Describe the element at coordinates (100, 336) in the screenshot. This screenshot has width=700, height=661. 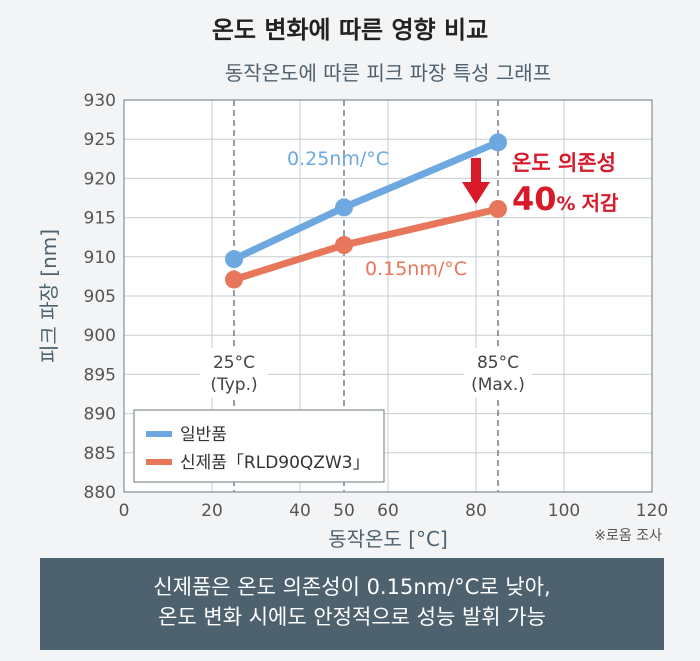
I see `y-tick-label: 900` at that location.